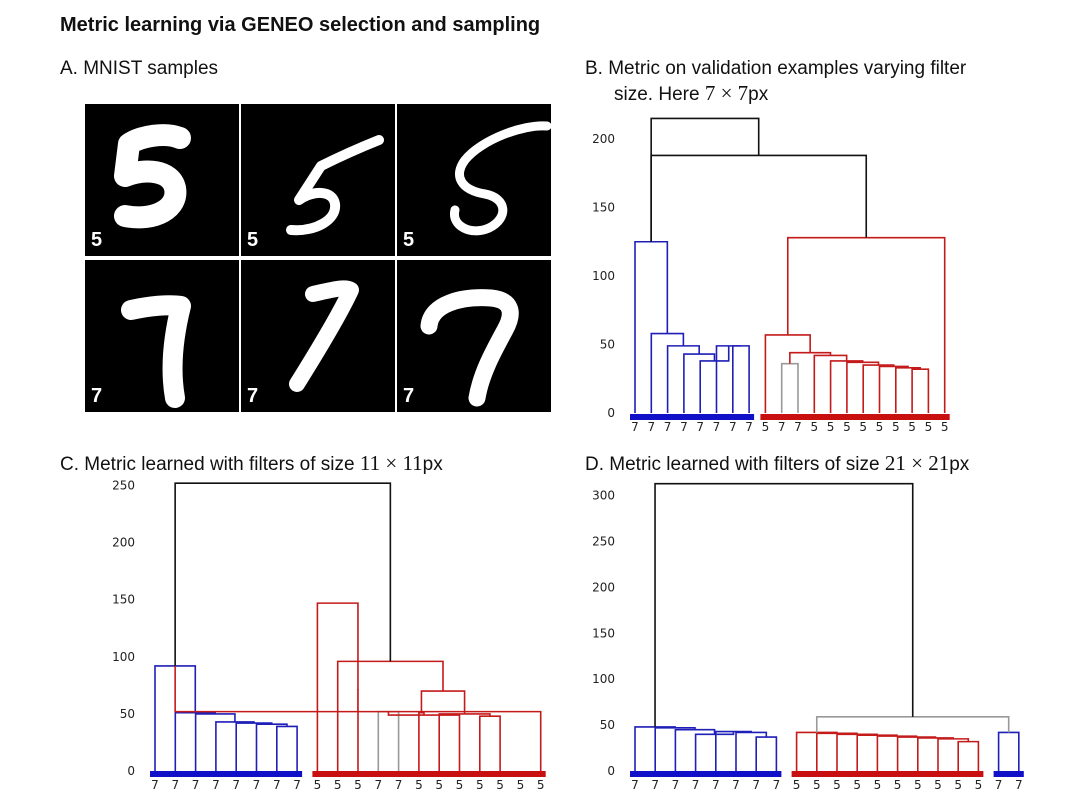  I want to click on mnist-sample-5-bold: 5, so click(162, 180).